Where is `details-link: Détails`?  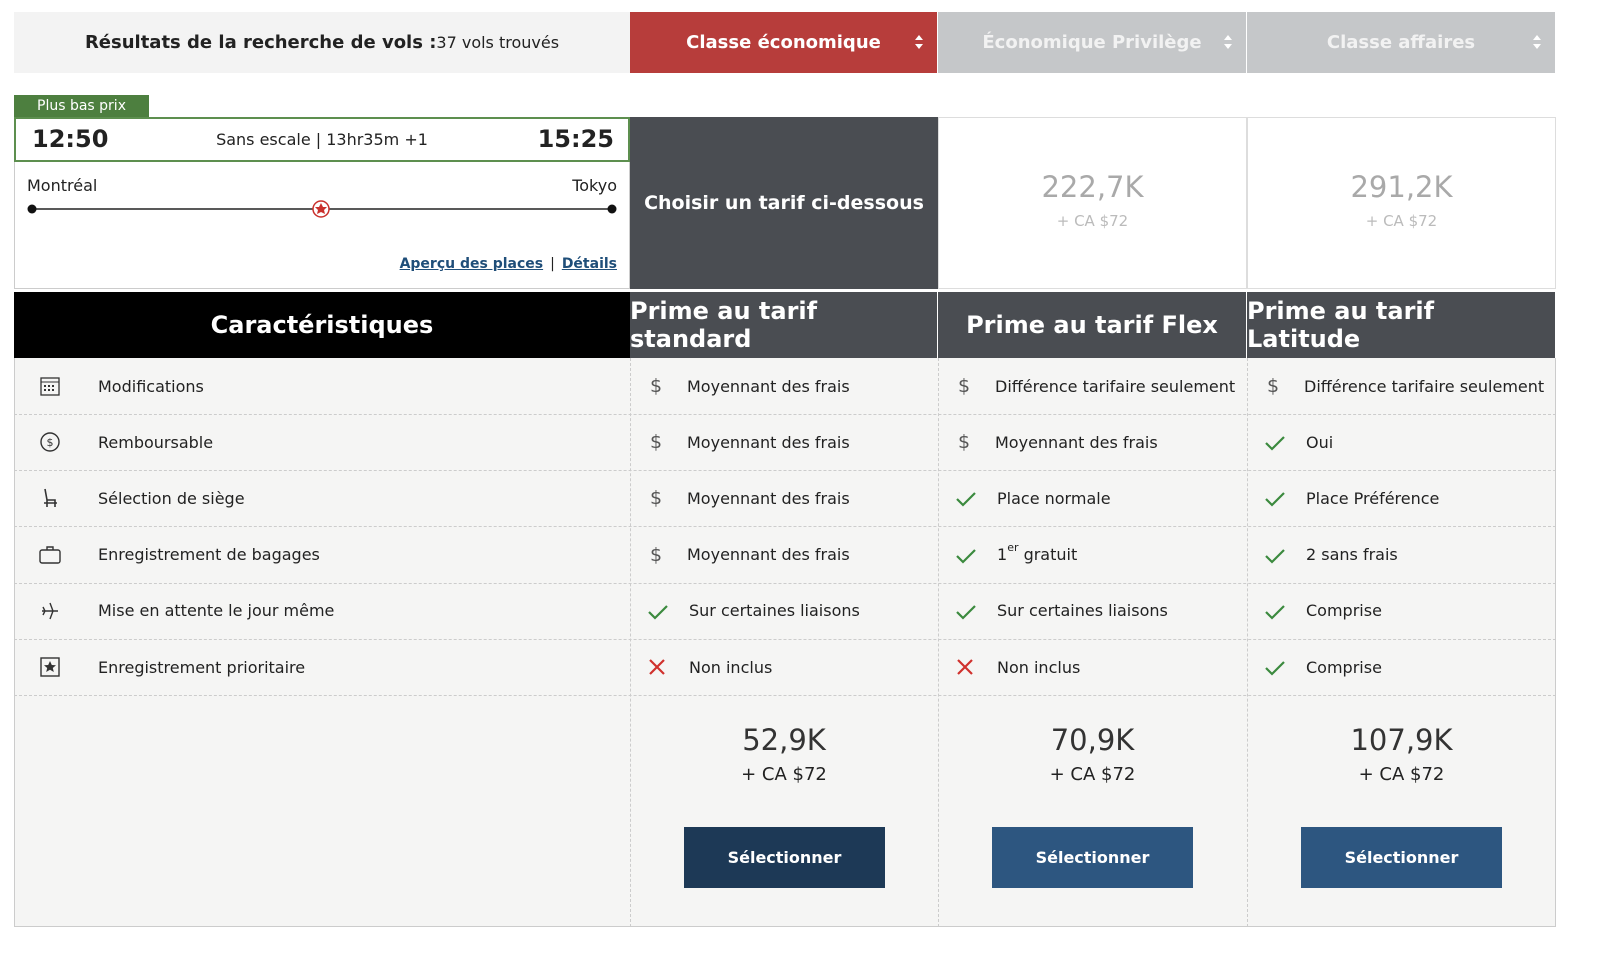 details-link: Détails is located at coordinates (589, 264).